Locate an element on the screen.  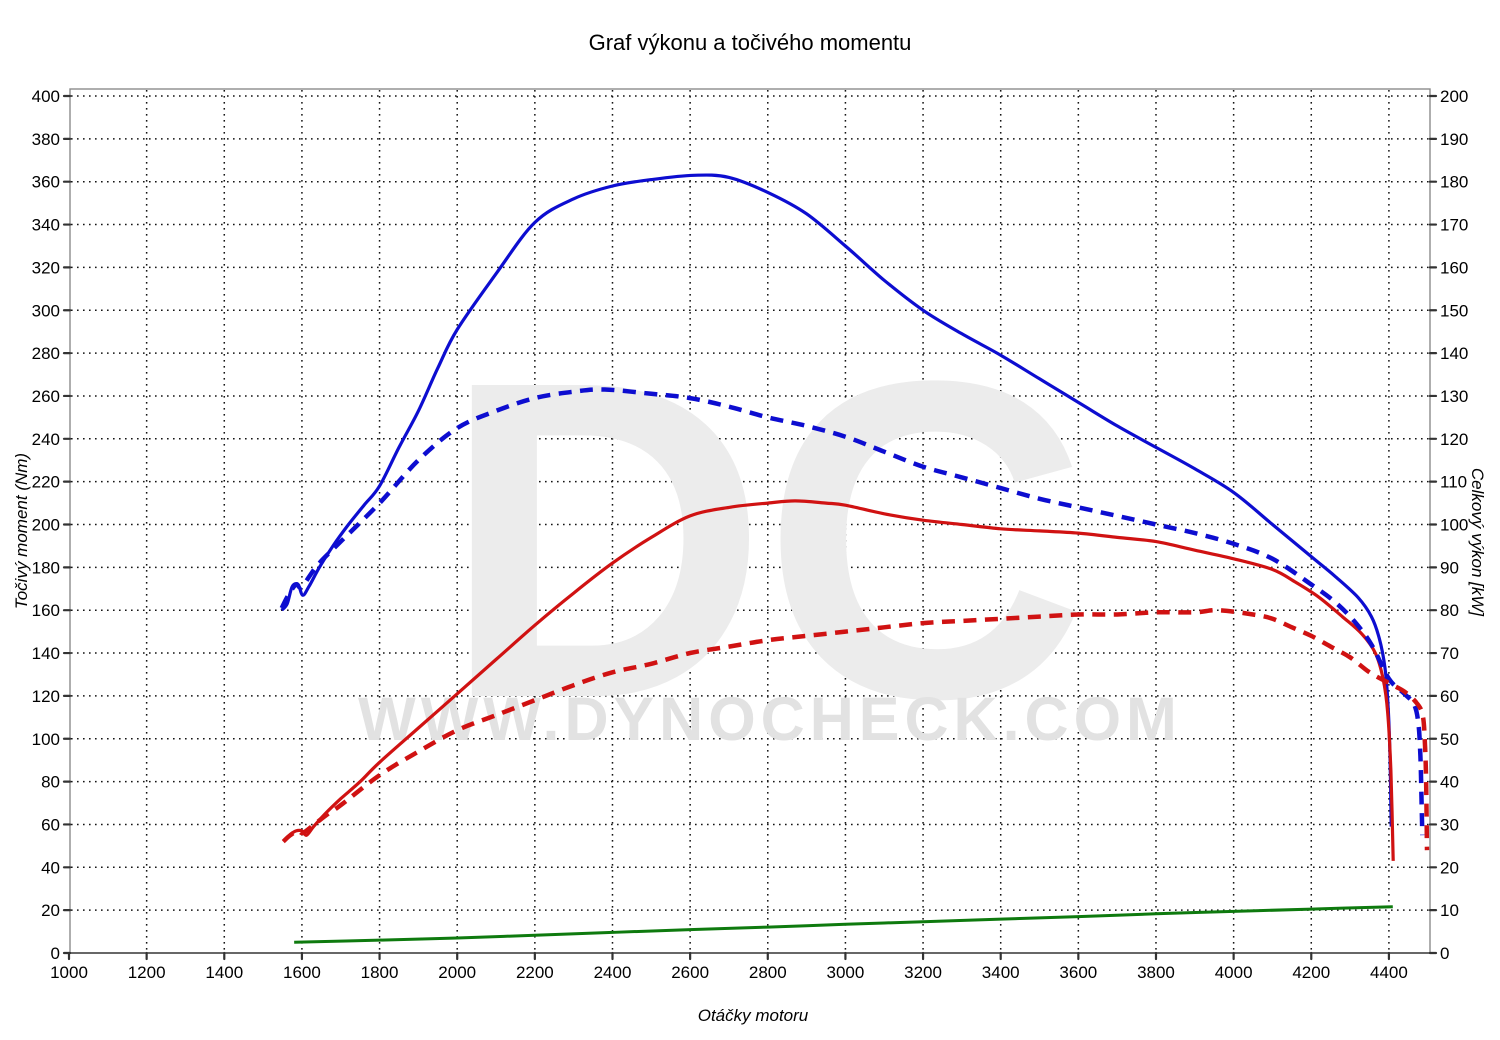
y-left-tick-label: 240 is located at coordinates (46, 439).